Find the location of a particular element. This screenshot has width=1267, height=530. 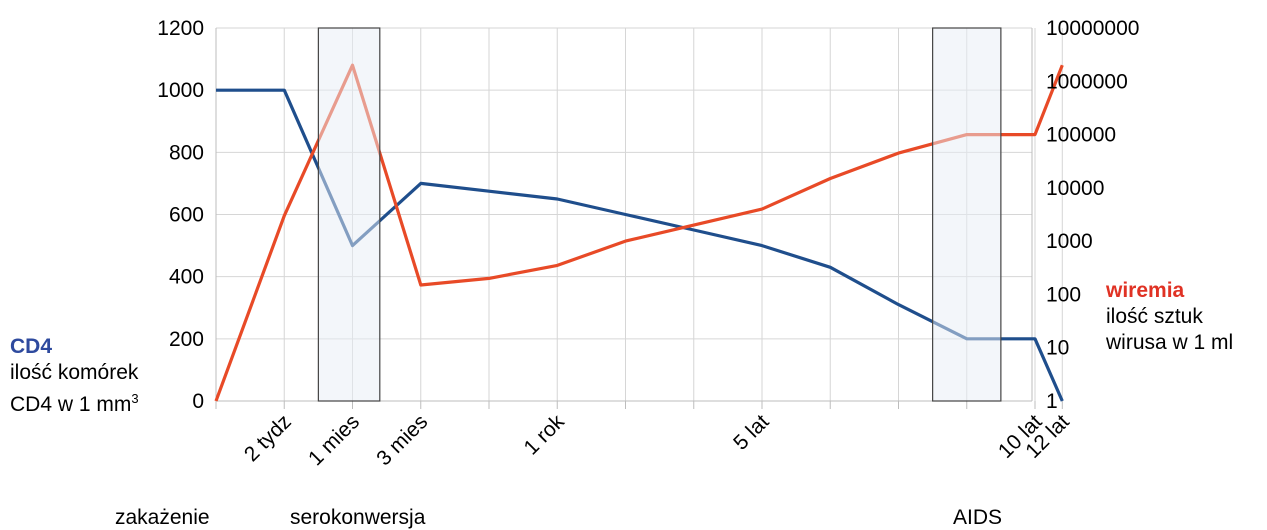

right-axis-title: wiremia is located at coordinates (1169, 291).